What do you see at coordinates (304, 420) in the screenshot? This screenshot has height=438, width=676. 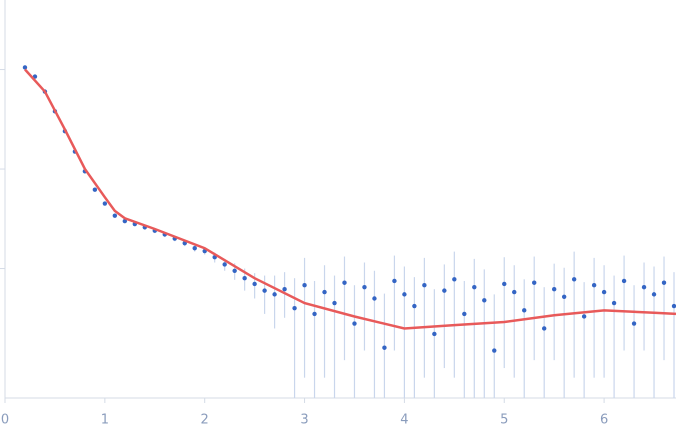 I see `x-tick-label: 3` at bounding box center [304, 420].